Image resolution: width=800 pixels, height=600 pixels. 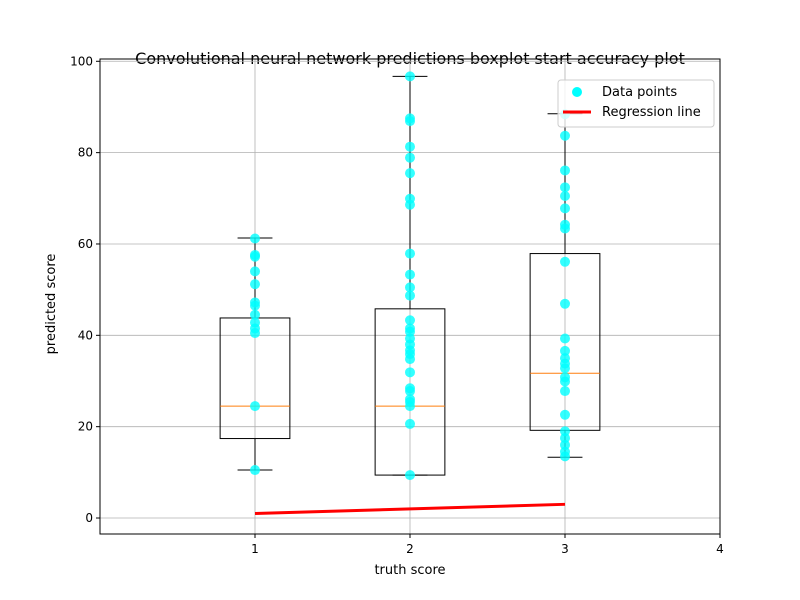 I want to click on legend-marker-data-points, so click(x=577, y=92).